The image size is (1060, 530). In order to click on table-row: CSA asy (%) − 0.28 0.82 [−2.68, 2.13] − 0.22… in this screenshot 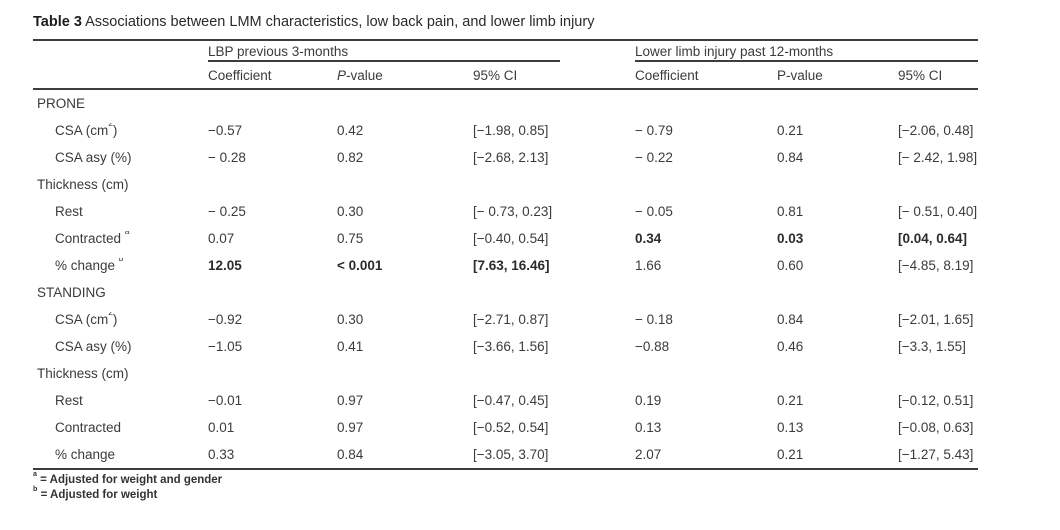, I will do `click(505, 157)`.